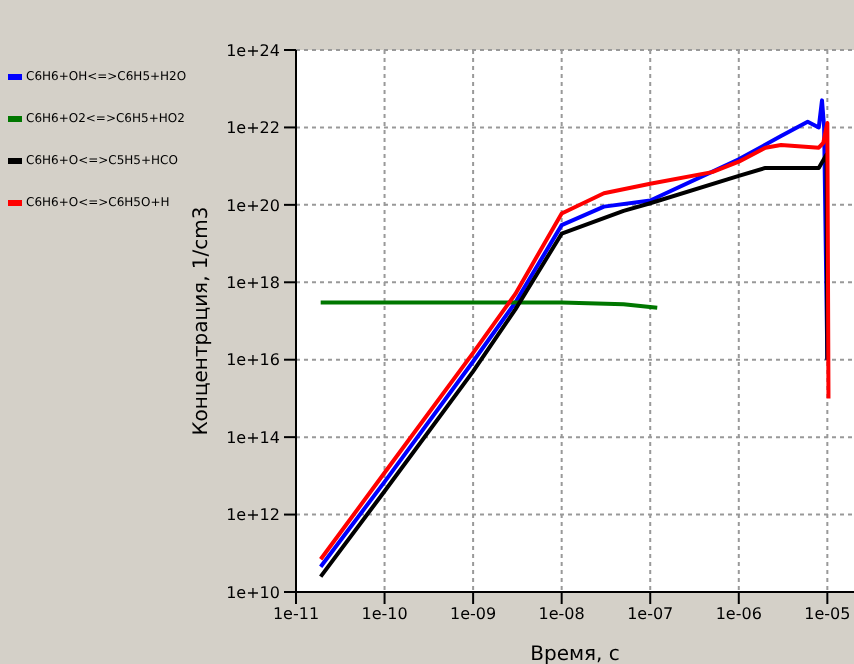  What do you see at coordinates (738, 614) in the screenshot?
I see `x-tick-label: 1e-06` at bounding box center [738, 614].